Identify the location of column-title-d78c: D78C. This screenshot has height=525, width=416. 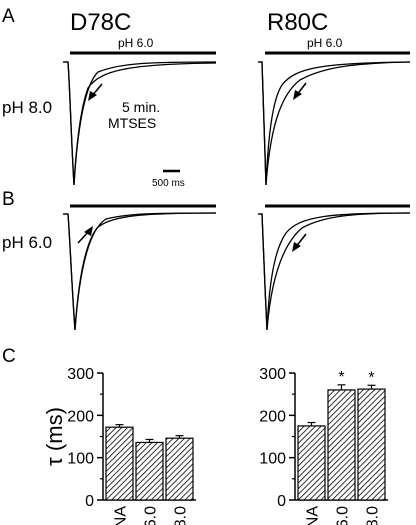
(100, 22).